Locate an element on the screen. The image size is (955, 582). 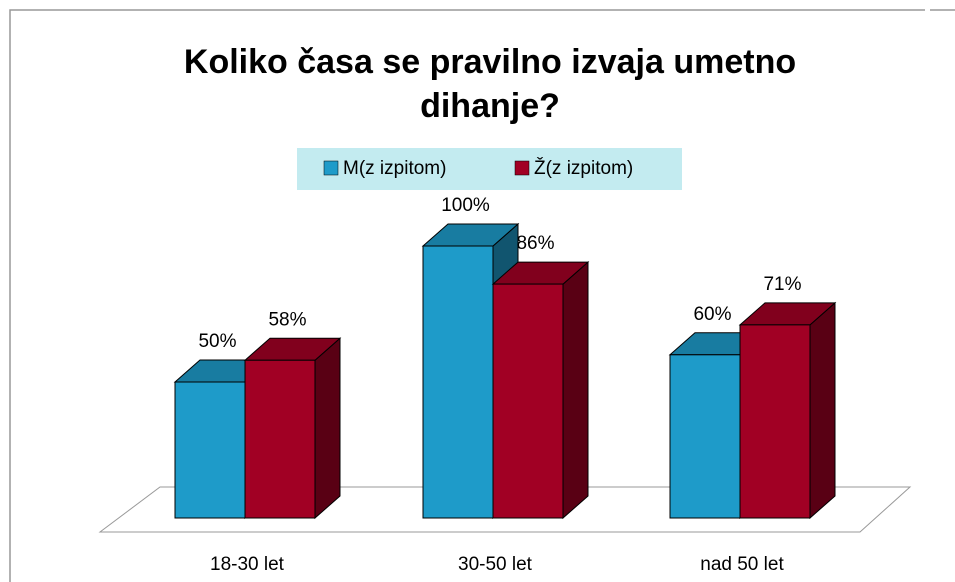
value-label: 86% is located at coordinates (535, 243).